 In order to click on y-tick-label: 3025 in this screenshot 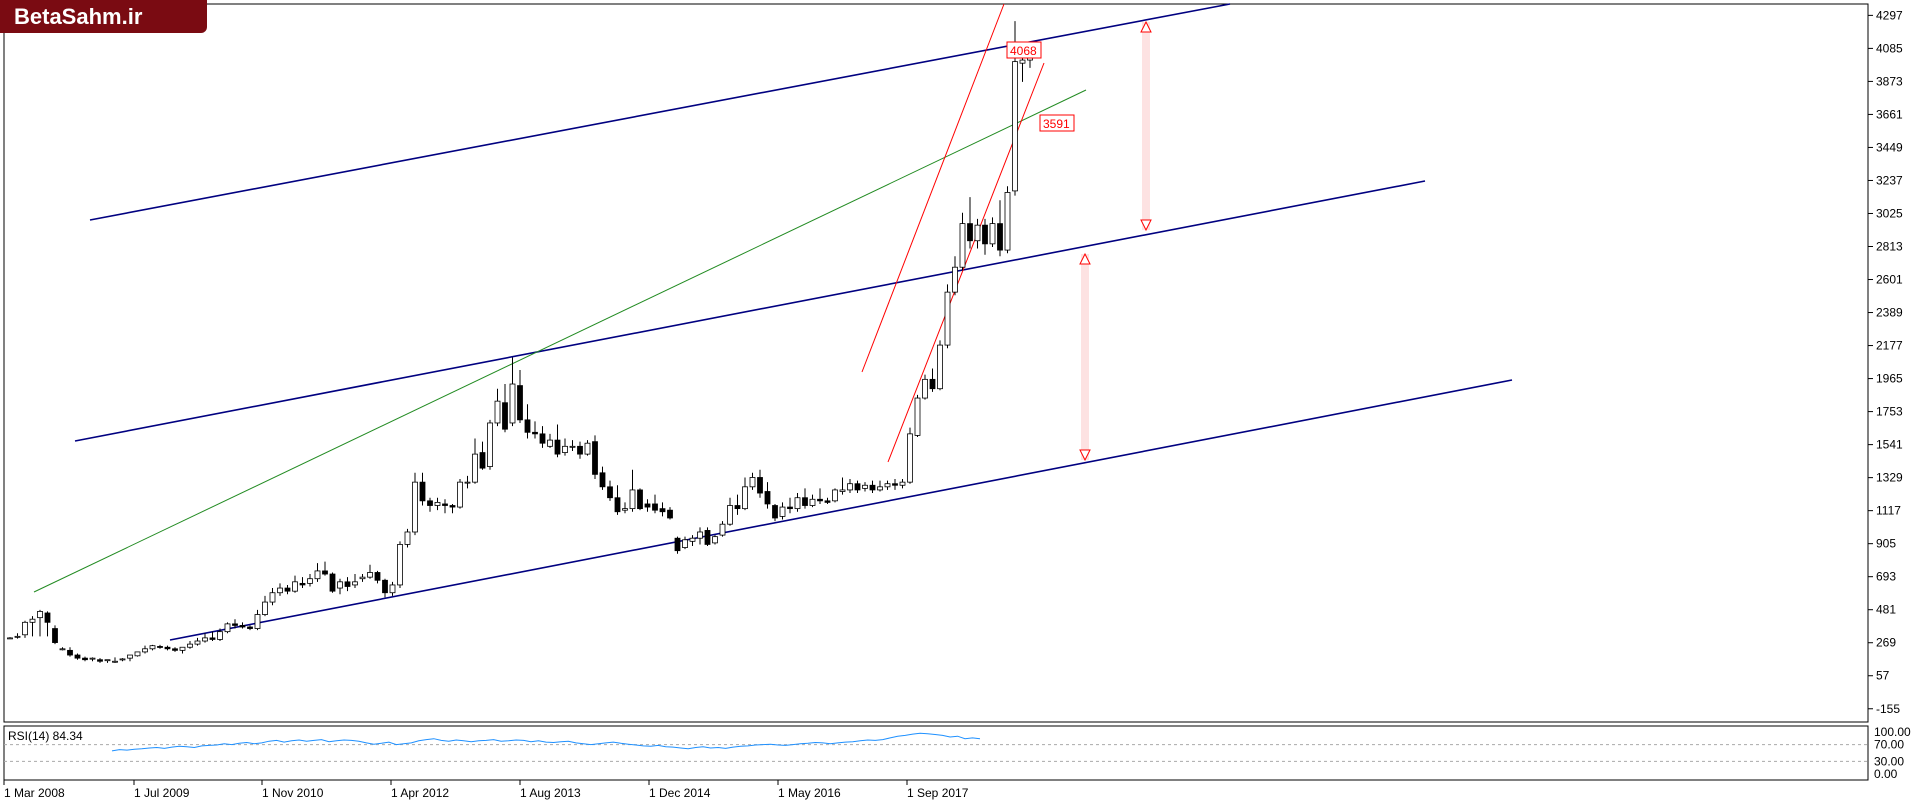, I will do `click(1889, 213)`.